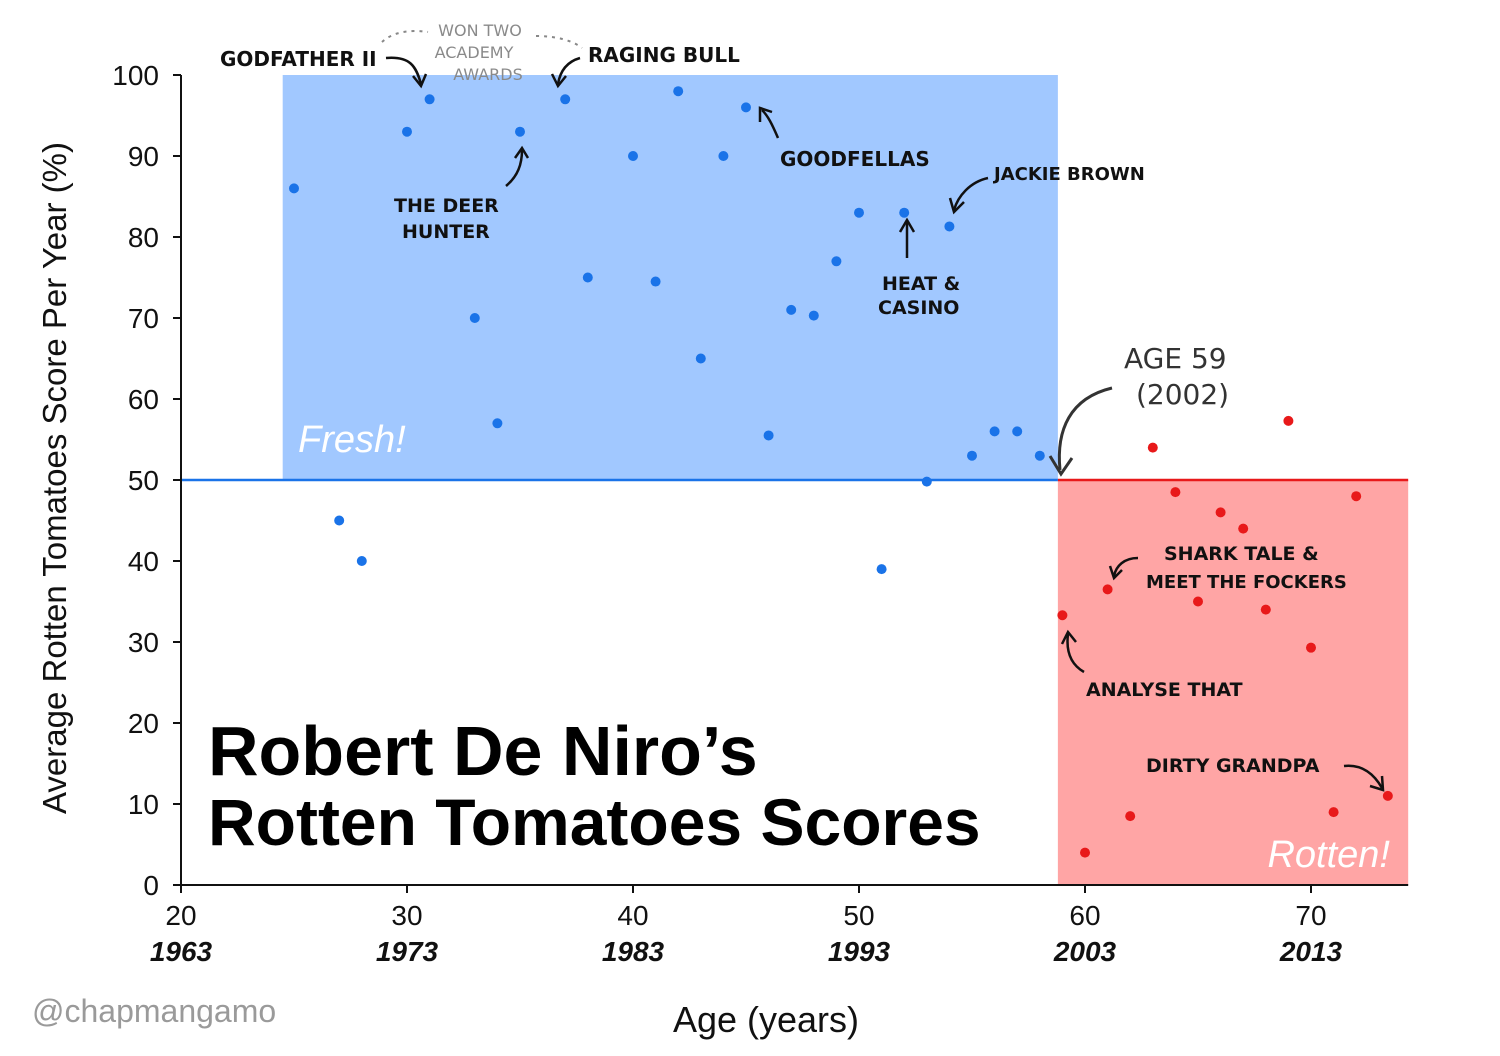 The height and width of the screenshot is (1056, 1500). I want to click on annotation-heat-casino-line1: HEAT &, so click(921, 284).